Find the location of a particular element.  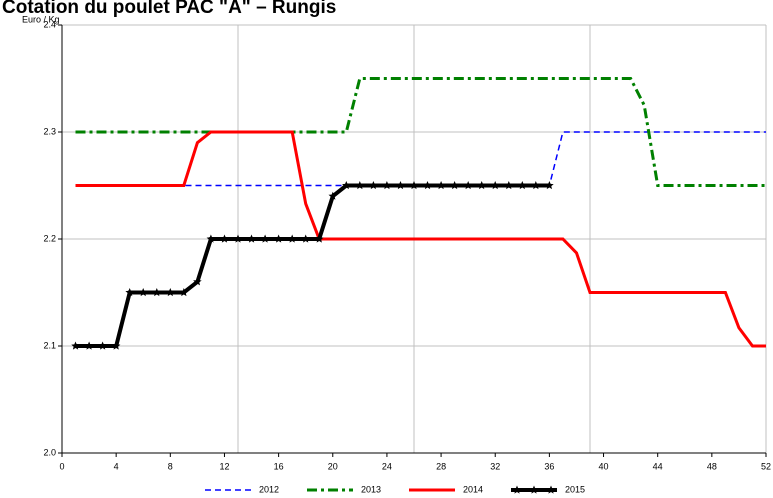

legend-label: 2015 is located at coordinates (575, 489).